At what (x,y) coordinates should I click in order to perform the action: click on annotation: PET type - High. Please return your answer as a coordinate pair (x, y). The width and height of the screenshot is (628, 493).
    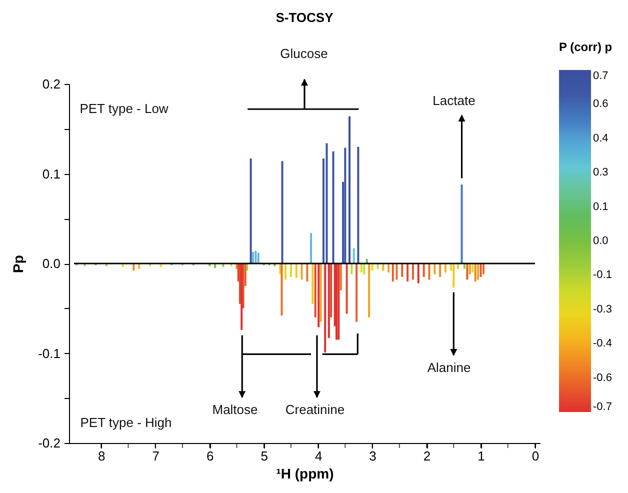
    Looking at the image, I should click on (126, 422).